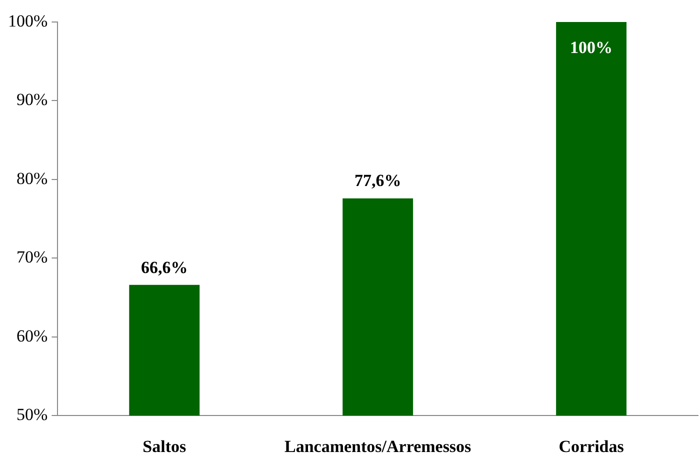  I want to click on y-tick-label: 70%, so click(32, 257).